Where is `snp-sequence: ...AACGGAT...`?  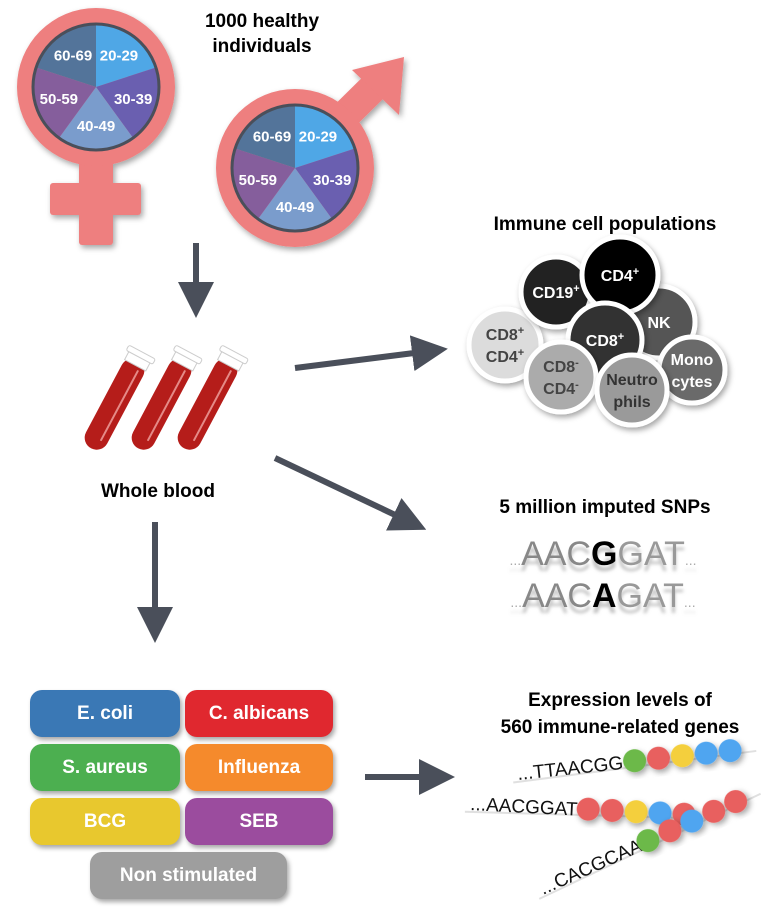
snp-sequence: ...AACGGAT... is located at coordinates (602, 554).